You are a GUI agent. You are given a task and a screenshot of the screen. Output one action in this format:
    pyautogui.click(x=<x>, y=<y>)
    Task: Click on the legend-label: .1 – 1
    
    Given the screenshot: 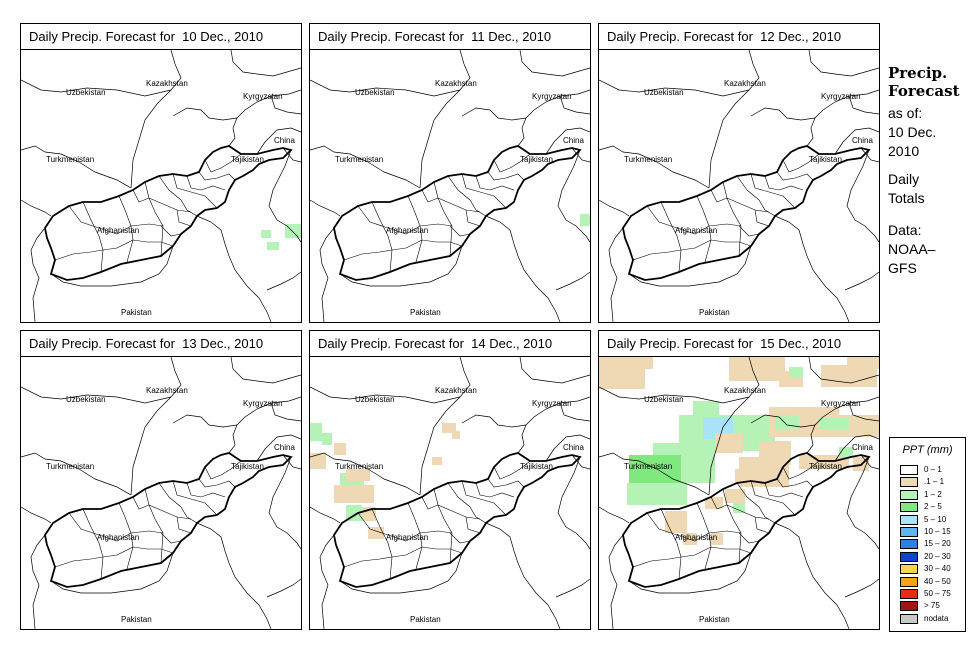 What is the action you would take?
    pyautogui.click(x=934, y=482)
    